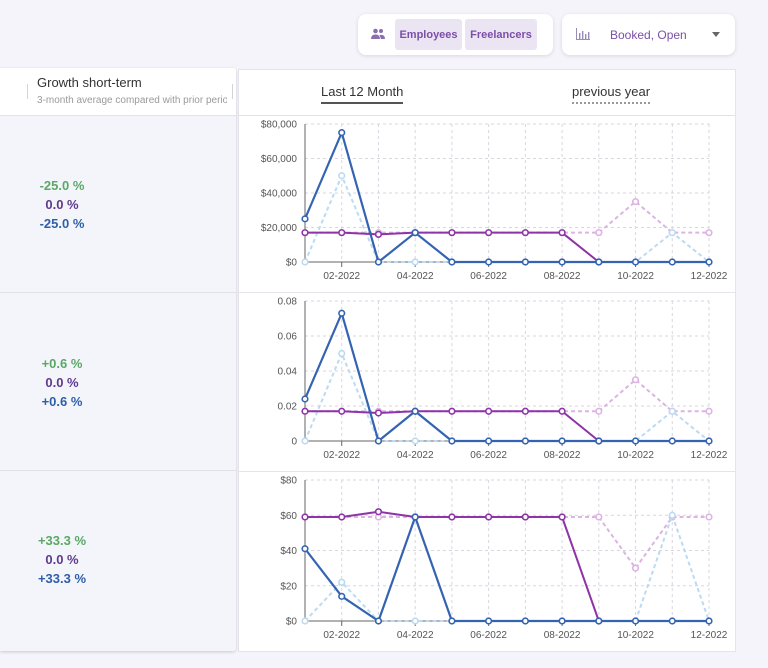 This screenshot has width=768, height=668. What do you see at coordinates (362, 94) in the screenshot?
I see `tab-last-12-month: Last 12 Month` at bounding box center [362, 94].